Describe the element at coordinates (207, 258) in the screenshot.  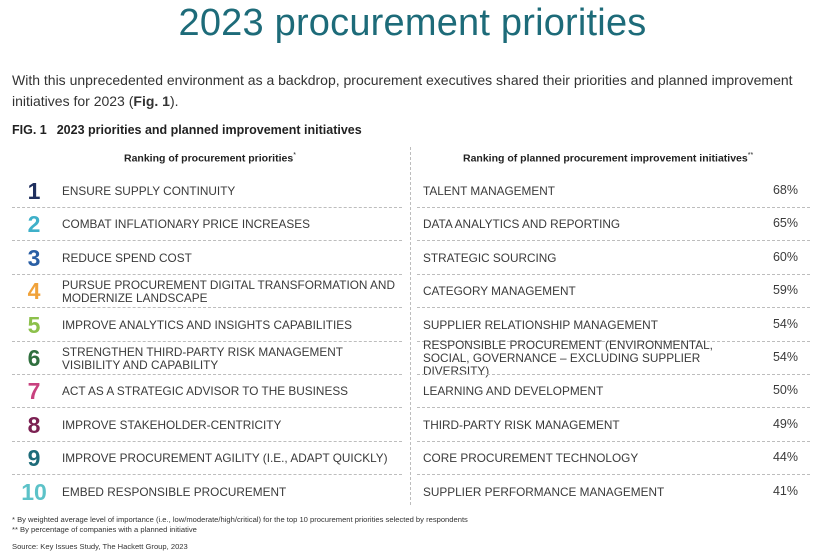
I see `priority-row: 3 REDUCE SPEND COST` at that location.